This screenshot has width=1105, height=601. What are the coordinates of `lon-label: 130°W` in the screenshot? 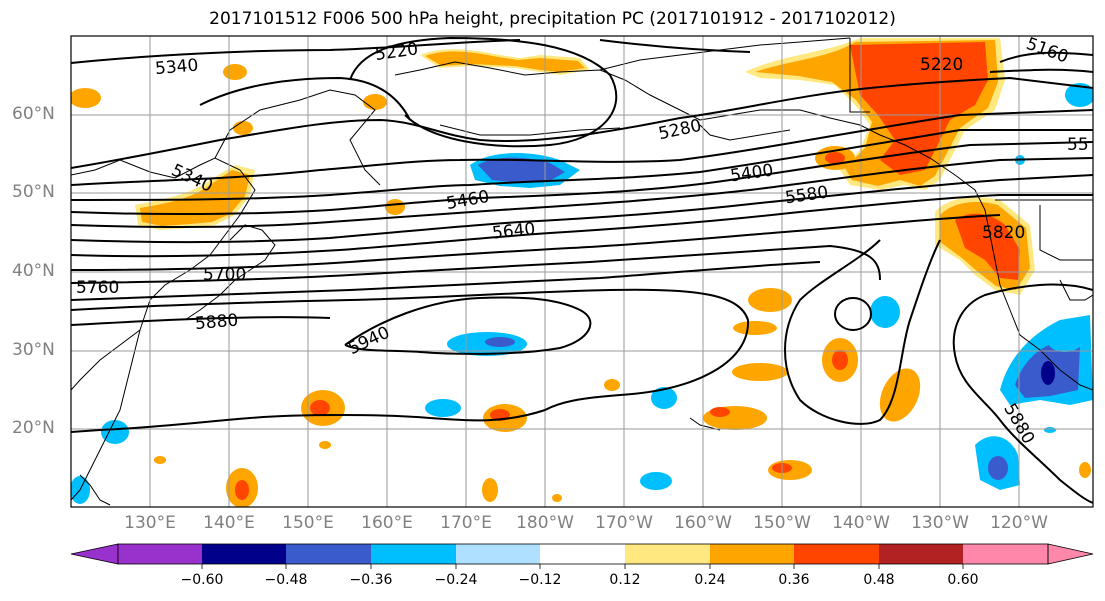 It's located at (940, 523).